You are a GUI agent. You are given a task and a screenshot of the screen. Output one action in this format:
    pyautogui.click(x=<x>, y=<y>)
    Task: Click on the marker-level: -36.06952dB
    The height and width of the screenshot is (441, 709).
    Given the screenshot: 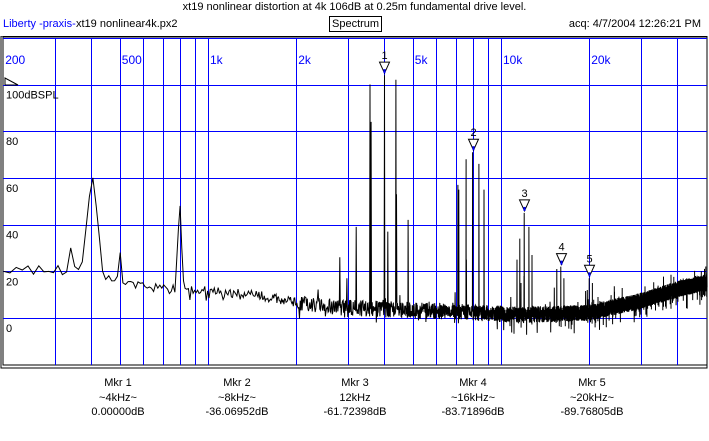 What is the action you would take?
    pyautogui.click(x=237, y=412)
    